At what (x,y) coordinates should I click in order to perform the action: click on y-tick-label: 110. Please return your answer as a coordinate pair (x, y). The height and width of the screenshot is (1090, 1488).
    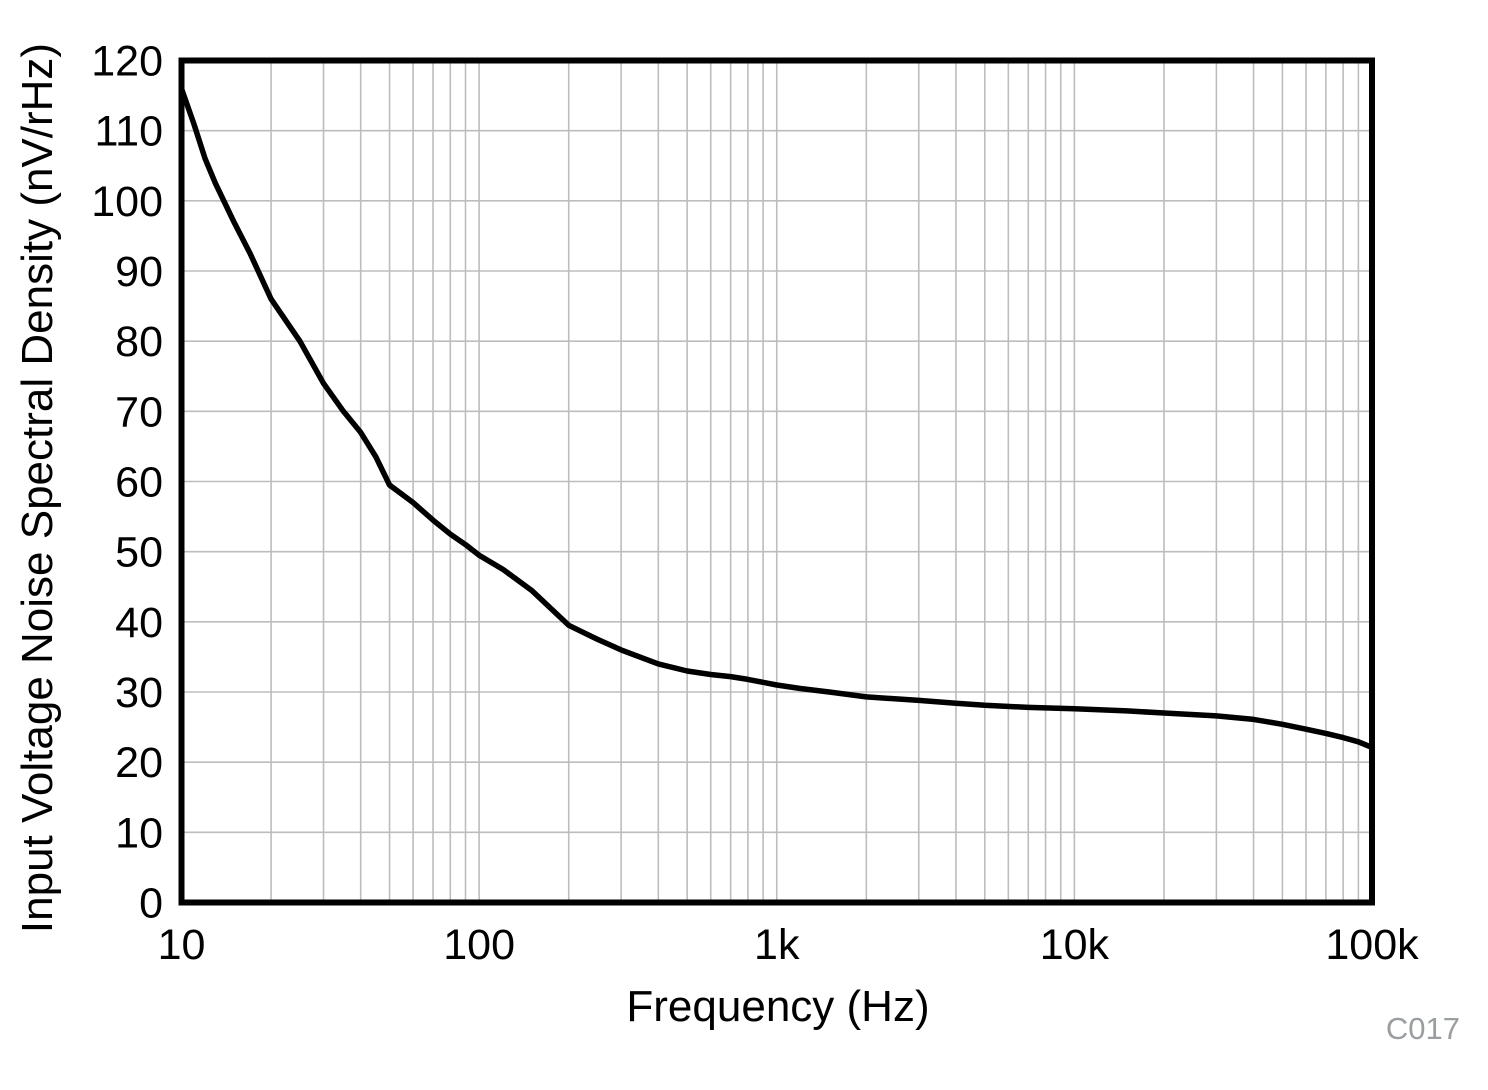
    Looking at the image, I should click on (128, 132).